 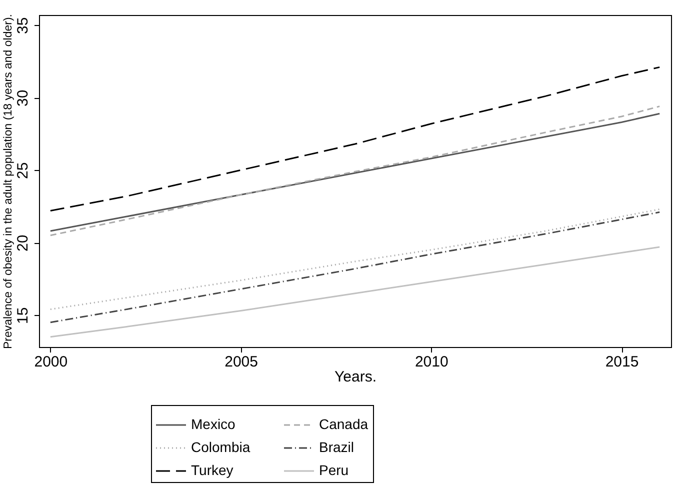 What do you see at coordinates (336, 447) in the screenshot?
I see `legend-label: Brazil` at bounding box center [336, 447].